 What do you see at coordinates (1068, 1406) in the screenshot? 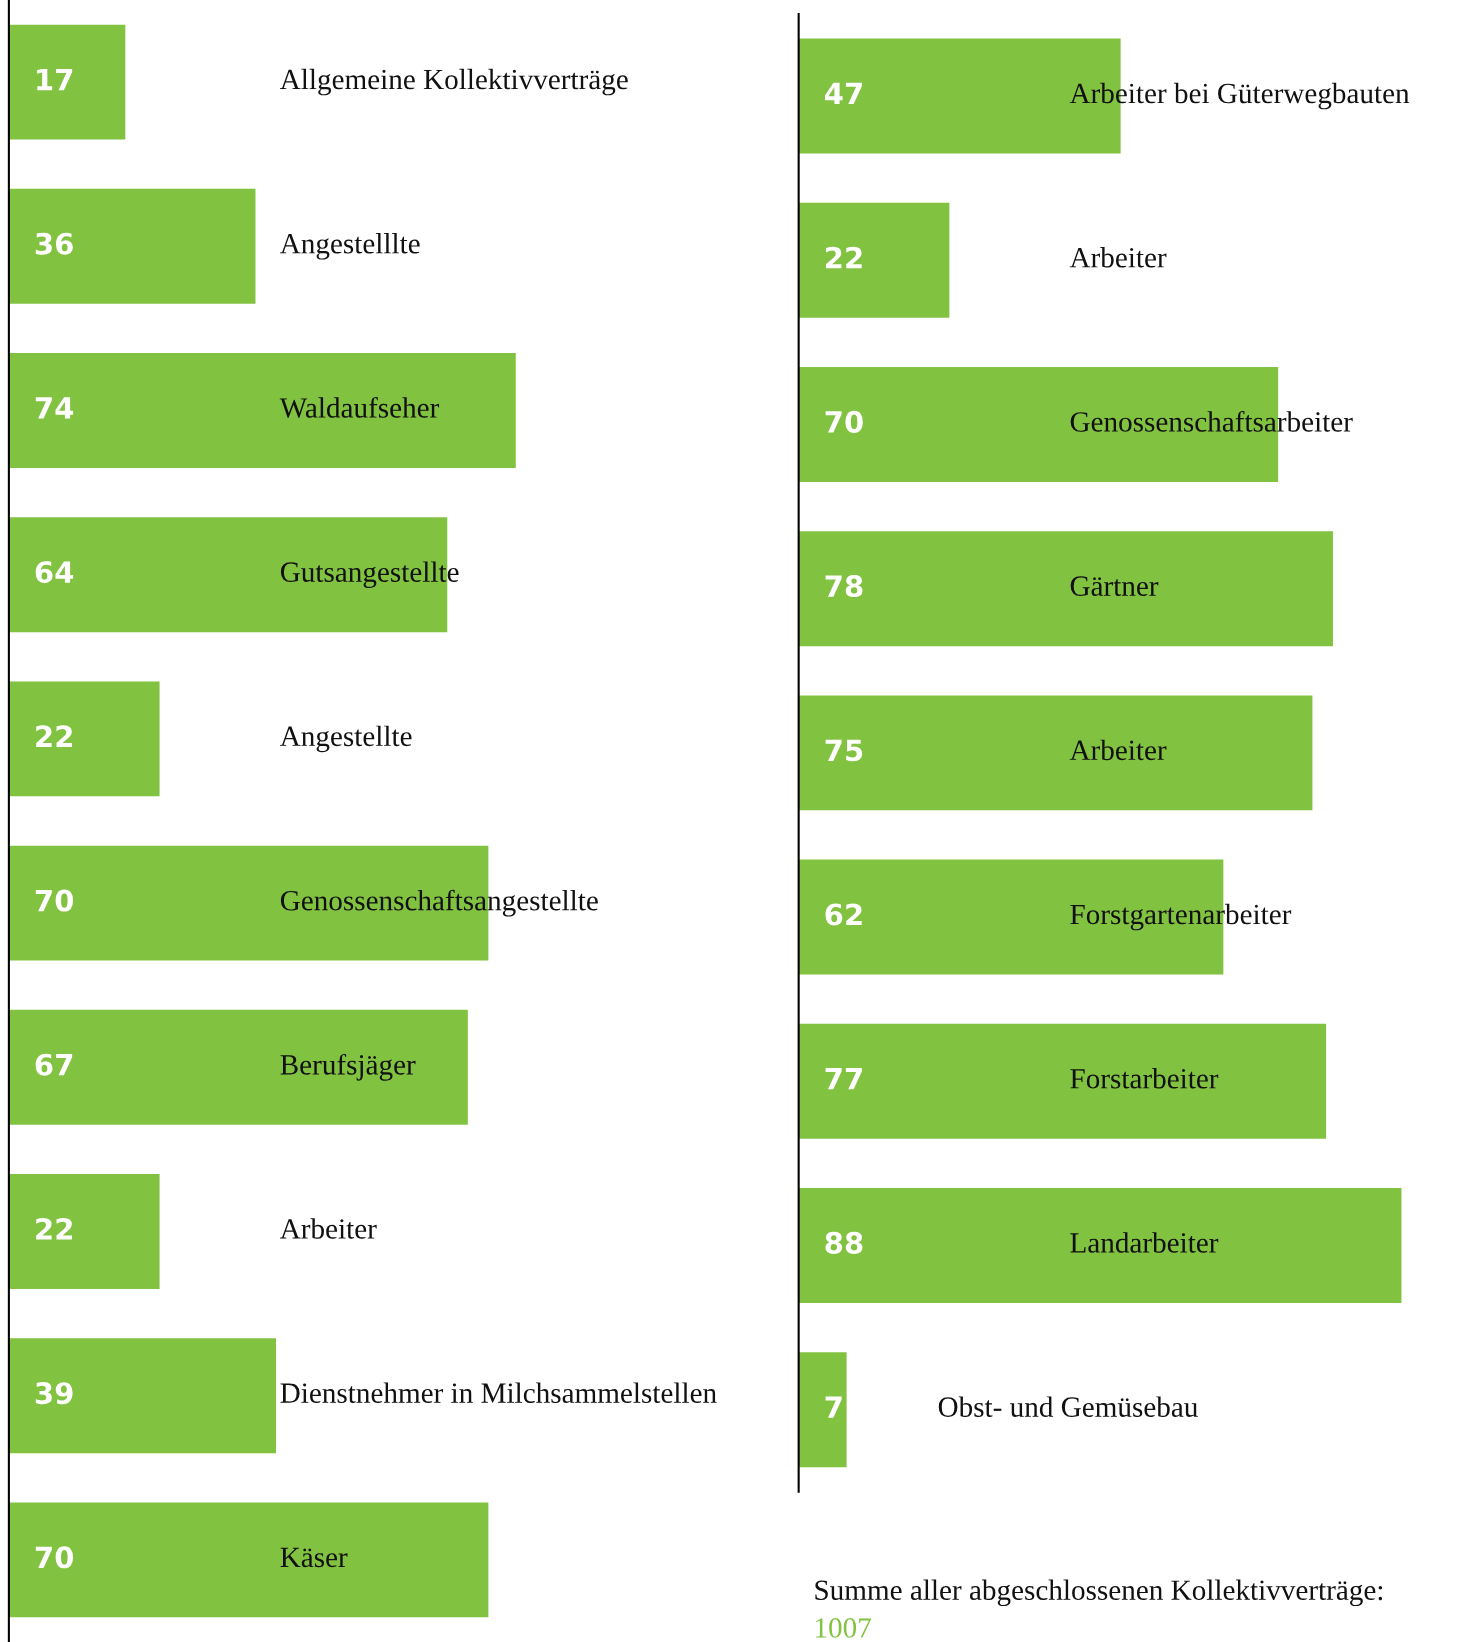
I see `y-tick-label: Obst- und Gemüsebau` at bounding box center [1068, 1406].